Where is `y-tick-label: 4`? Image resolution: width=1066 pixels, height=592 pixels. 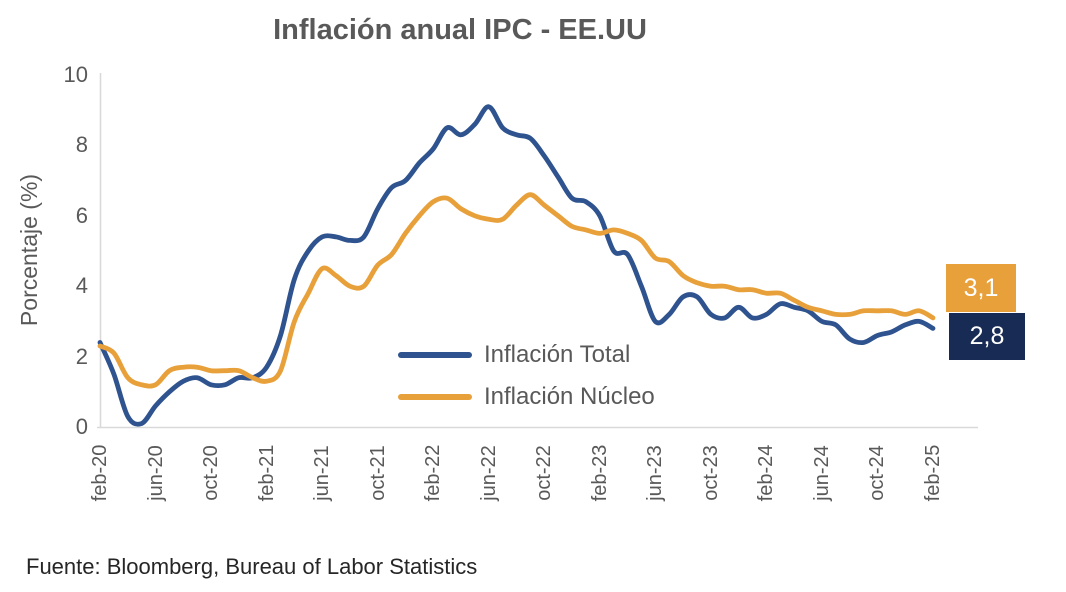
y-tick-label: 4 is located at coordinates (81, 286).